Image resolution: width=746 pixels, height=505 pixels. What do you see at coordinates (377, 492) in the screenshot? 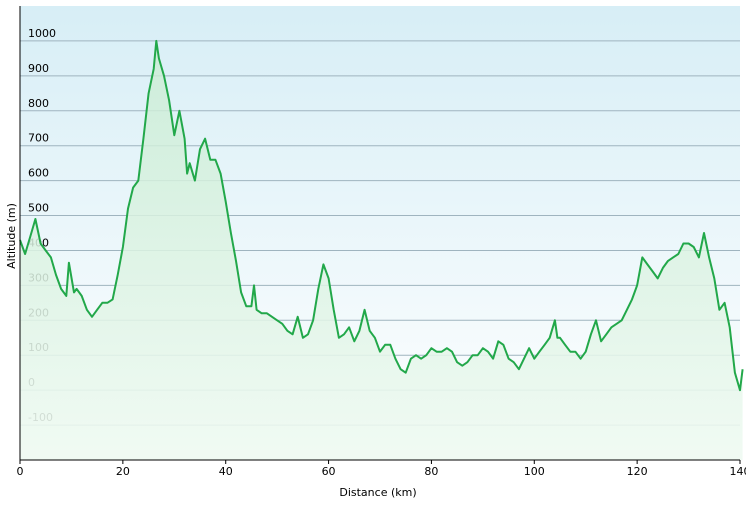
I see `x-axis-label: Distance (km)` at bounding box center [377, 492].